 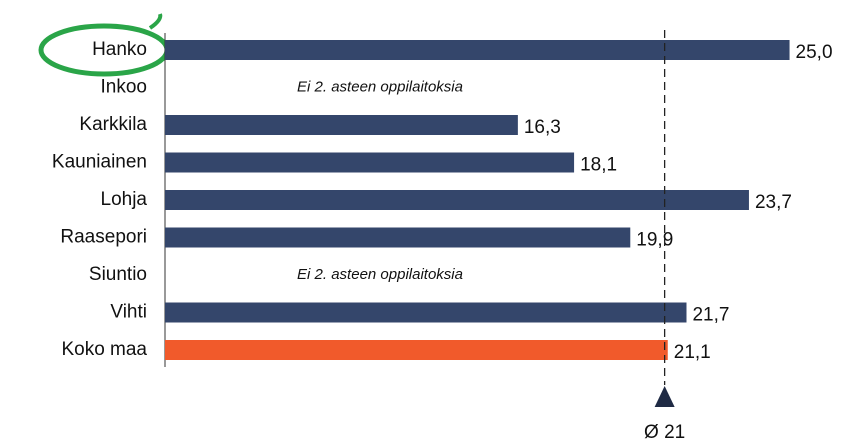 I want to click on y-tick-label: Kauniainen, so click(x=99, y=162).